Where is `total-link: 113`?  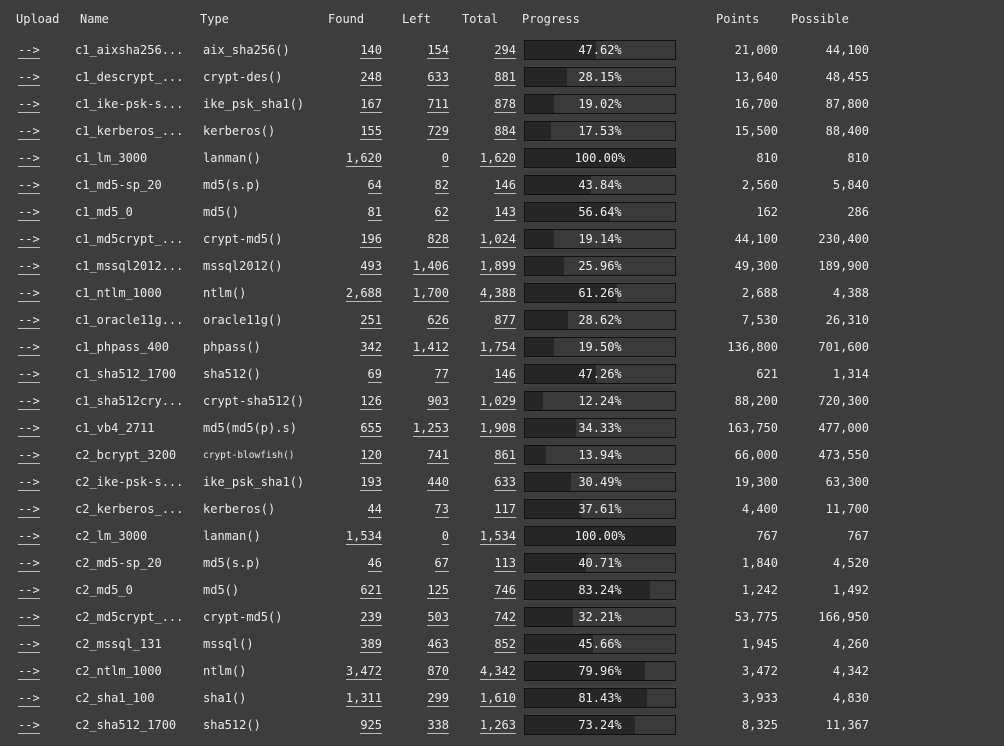
total-link: 113 is located at coordinates (505, 564).